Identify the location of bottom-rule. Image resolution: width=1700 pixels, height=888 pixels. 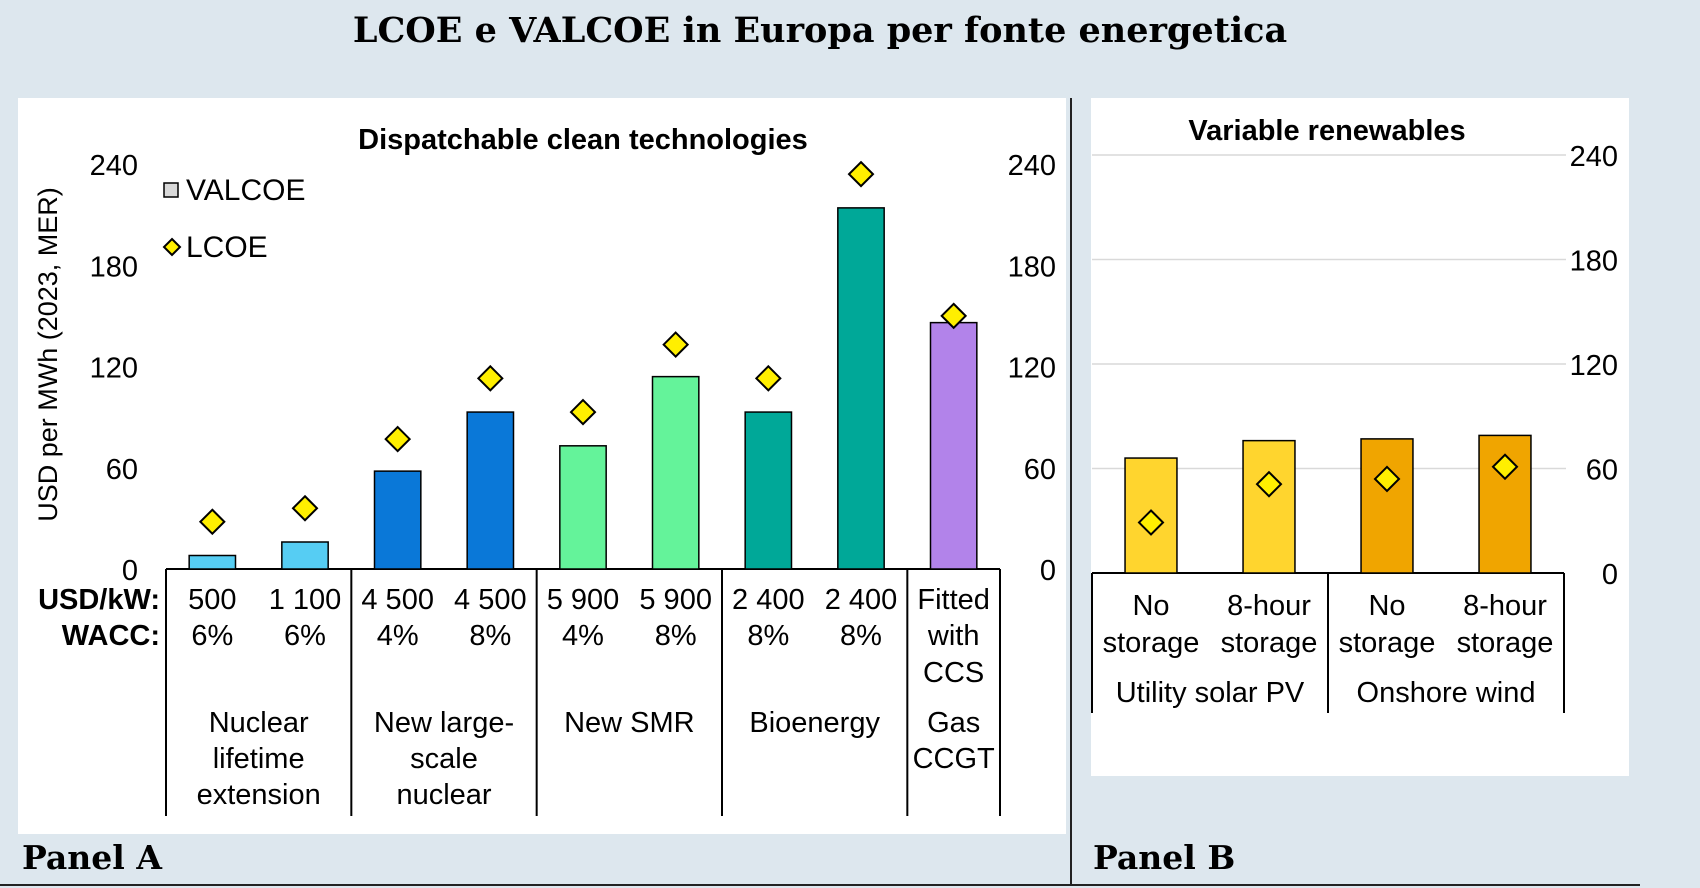
(820, 885).